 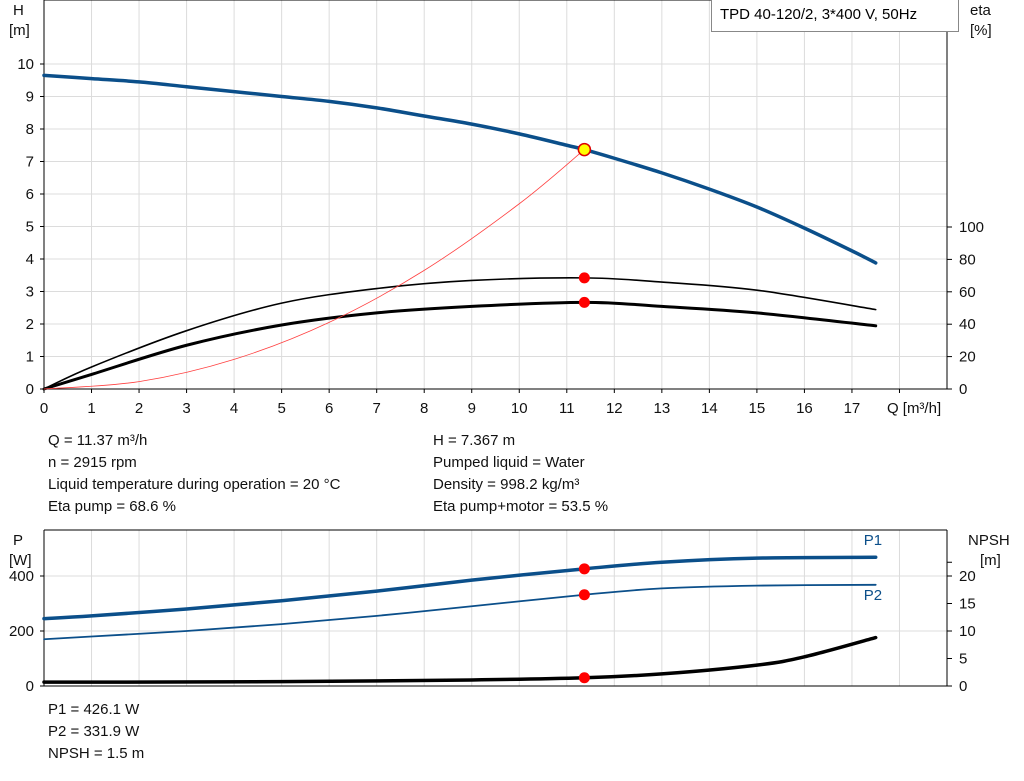 I want to click on y-tick-label: 5, so click(x=30, y=227).